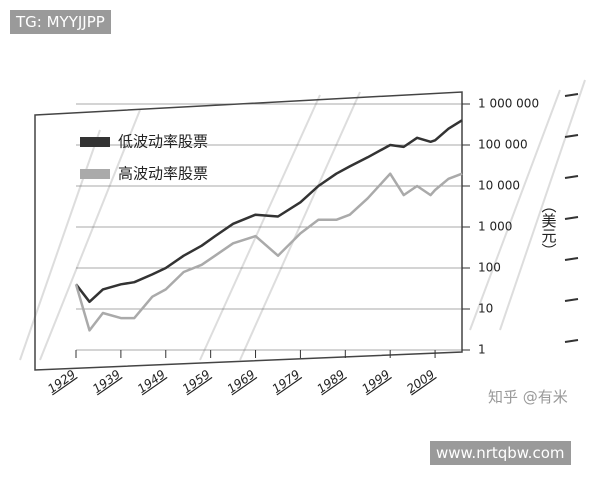 This screenshot has height=480, width=600. Describe the element at coordinates (286, 381) in the screenshot. I see `x-tick-label: 1979` at that location.